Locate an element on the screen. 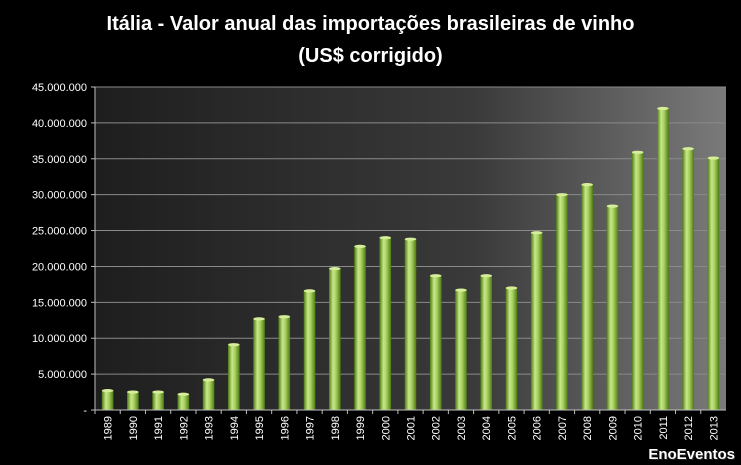 This screenshot has height=465, width=741. y-tick-label: 25.000.000 is located at coordinates (59, 232).